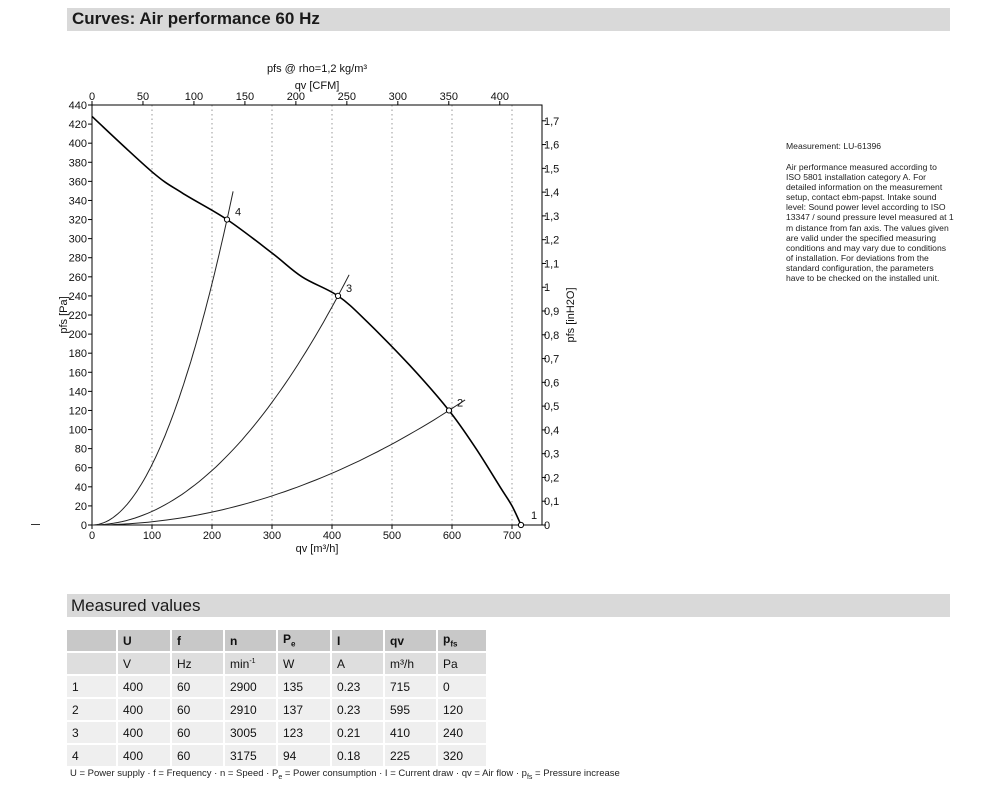 Image resolution: width=1000 pixels, height=786 pixels. What do you see at coordinates (551, 193) in the screenshot?
I see `y-right-tick-label: 1,4` at bounding box center [551, 193].